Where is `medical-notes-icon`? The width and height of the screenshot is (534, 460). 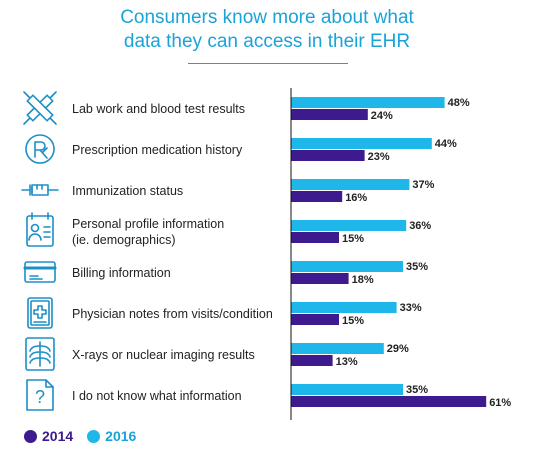
medical-notes-icon is located at coordinates (40, 313).